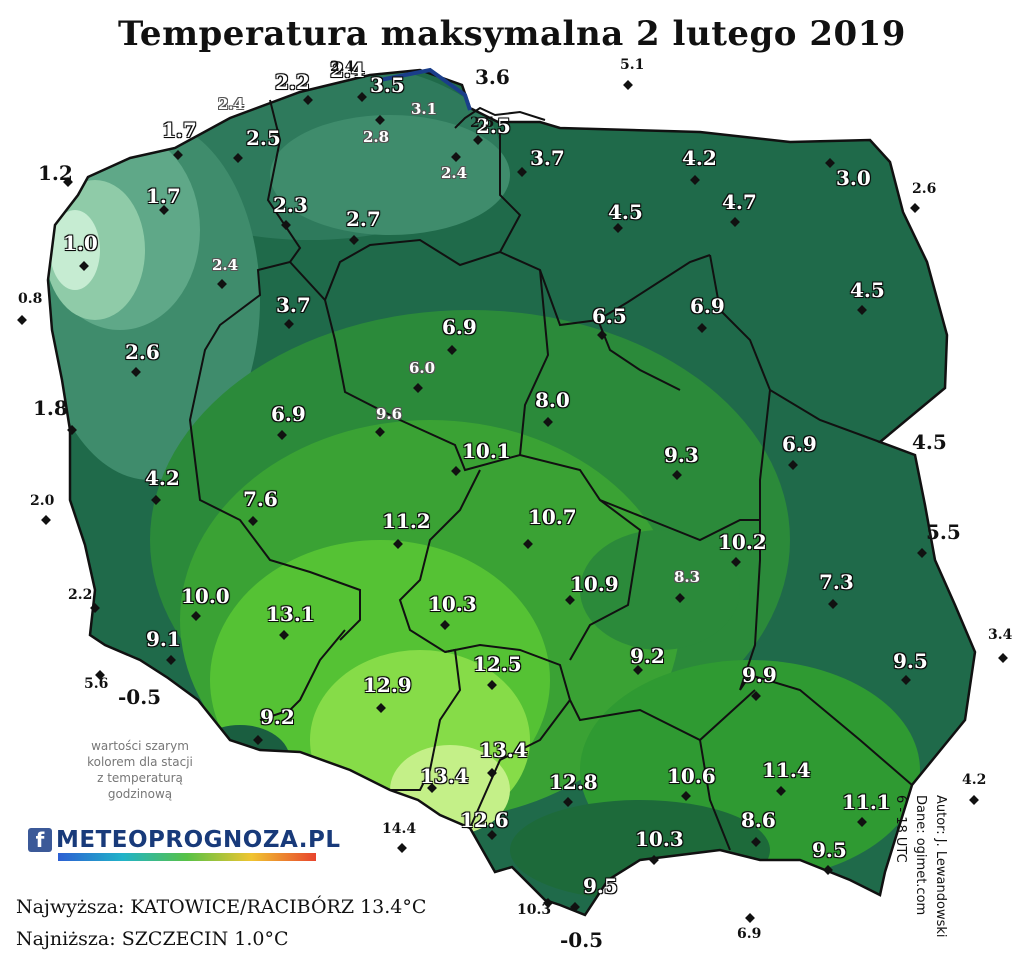  I want to click on note-line: kolorem dla stacji, so click(140, 762).